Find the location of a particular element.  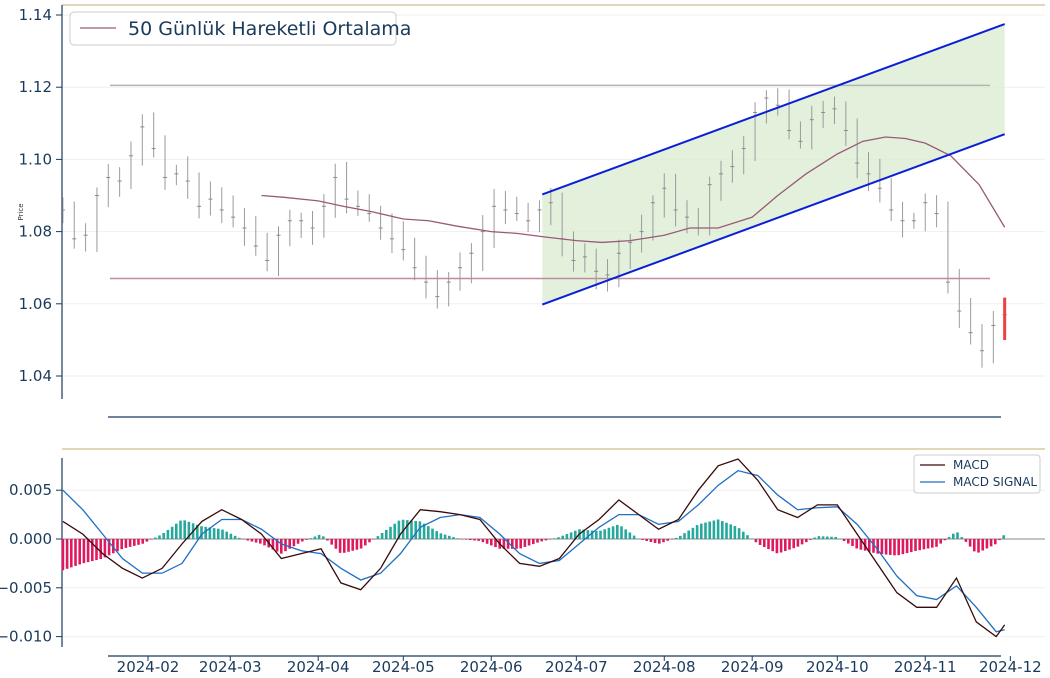

macd-x-tick-label: 2024-02 is located at coordinates (148, 667).